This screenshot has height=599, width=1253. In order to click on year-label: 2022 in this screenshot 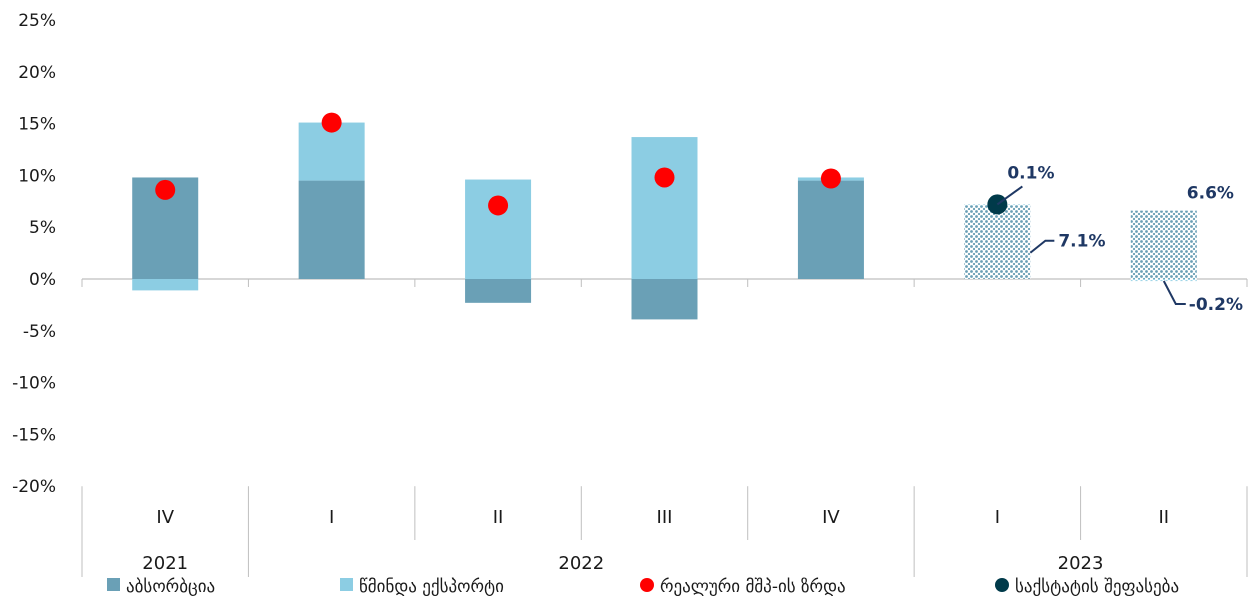, I will do `click(581, 563)`.